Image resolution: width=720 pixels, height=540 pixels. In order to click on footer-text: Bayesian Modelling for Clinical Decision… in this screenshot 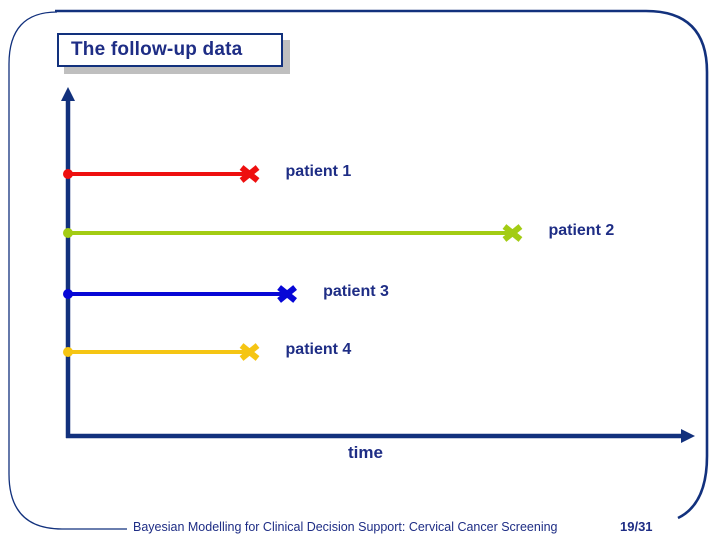, I will do `click(345, 527)`.